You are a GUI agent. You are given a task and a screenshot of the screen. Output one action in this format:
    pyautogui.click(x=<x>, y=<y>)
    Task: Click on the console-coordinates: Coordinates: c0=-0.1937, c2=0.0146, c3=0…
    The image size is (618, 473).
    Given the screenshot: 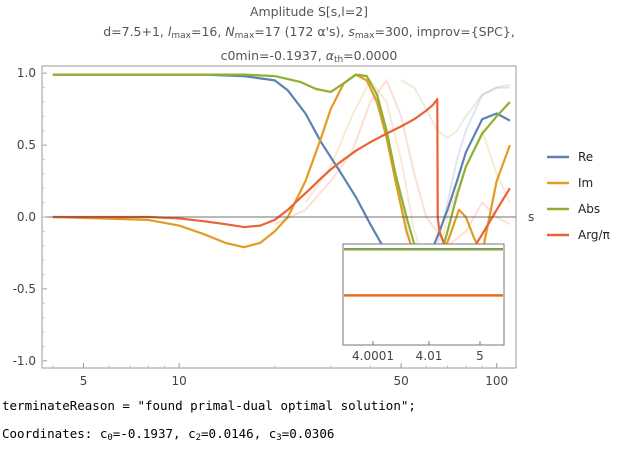 What is the action you would take?
    pyautogui.click(x=168, y=434)
    